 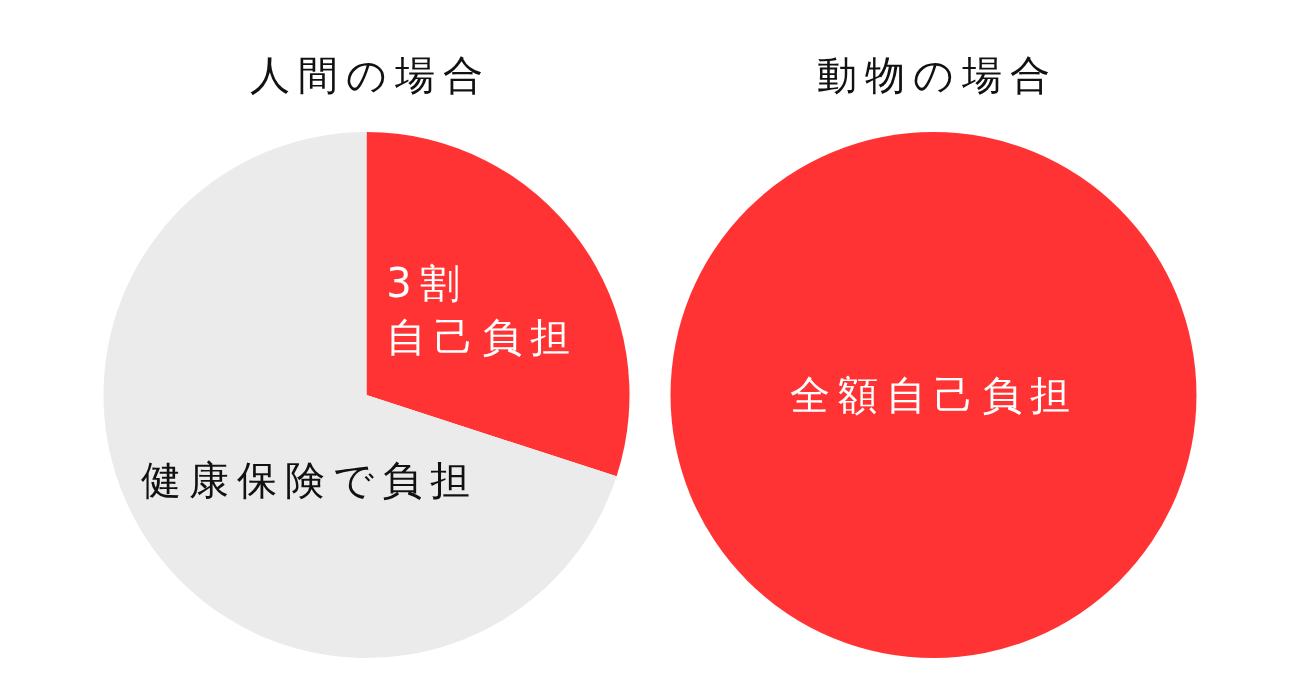 What do you see at coordinates (370, 75) in the screenshot?
I see `title: 人間の場合` at bounding box center [370, 75].